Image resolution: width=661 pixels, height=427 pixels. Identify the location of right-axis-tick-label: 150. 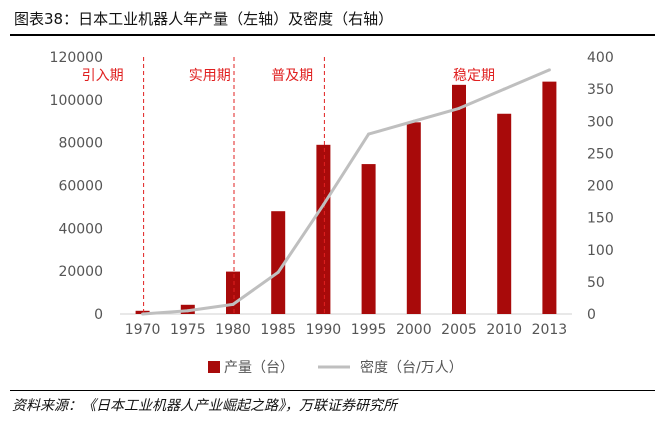
(600, 219).